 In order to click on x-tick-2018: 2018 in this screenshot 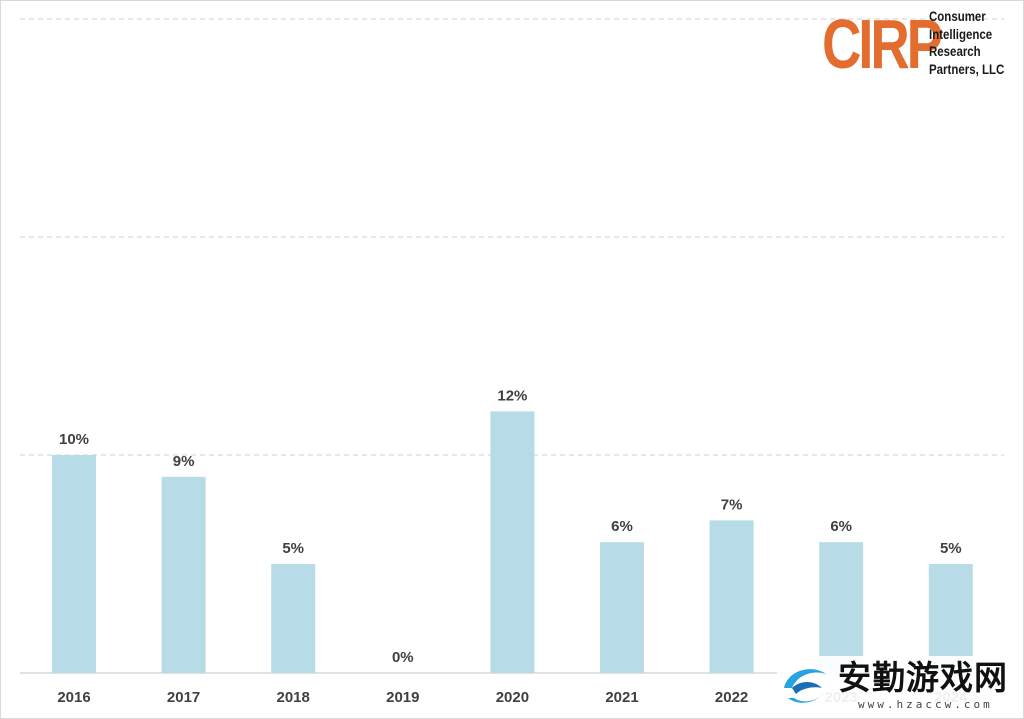, I will do `click(293, 697)`.